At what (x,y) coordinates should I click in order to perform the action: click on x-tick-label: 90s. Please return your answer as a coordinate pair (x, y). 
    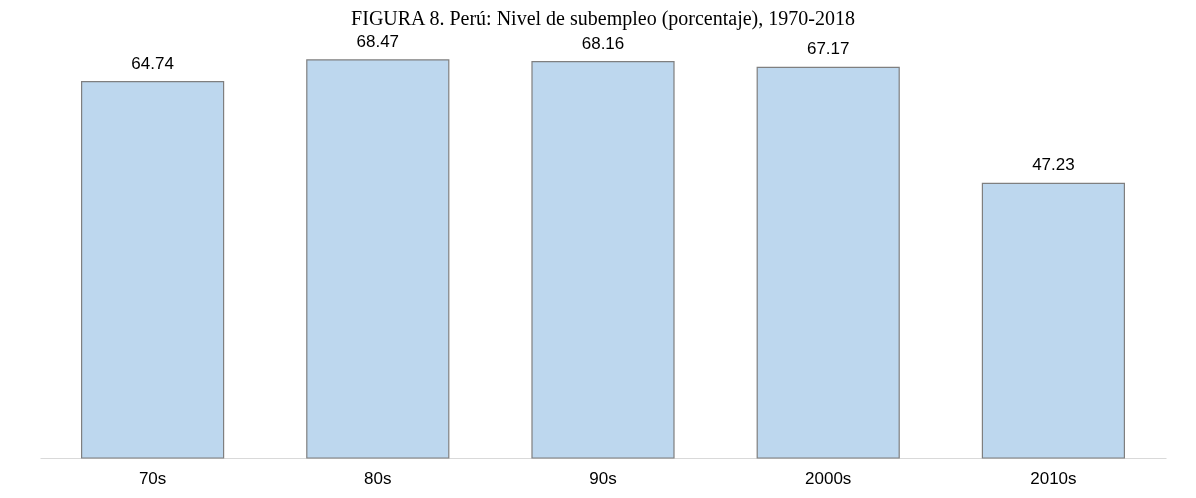
    Looking at the image, I should click on (603, 478).